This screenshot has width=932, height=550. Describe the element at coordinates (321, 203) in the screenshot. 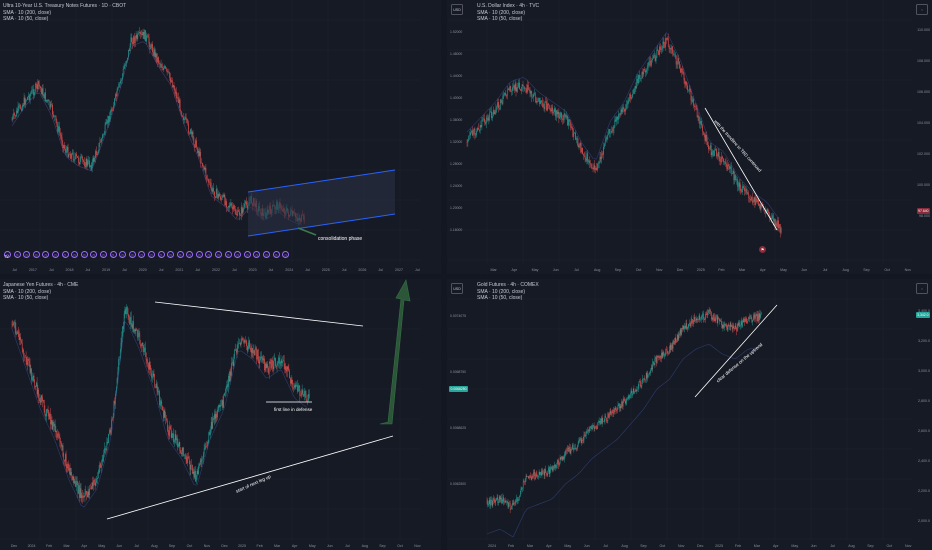

I see `consolidation-channel` at that location.